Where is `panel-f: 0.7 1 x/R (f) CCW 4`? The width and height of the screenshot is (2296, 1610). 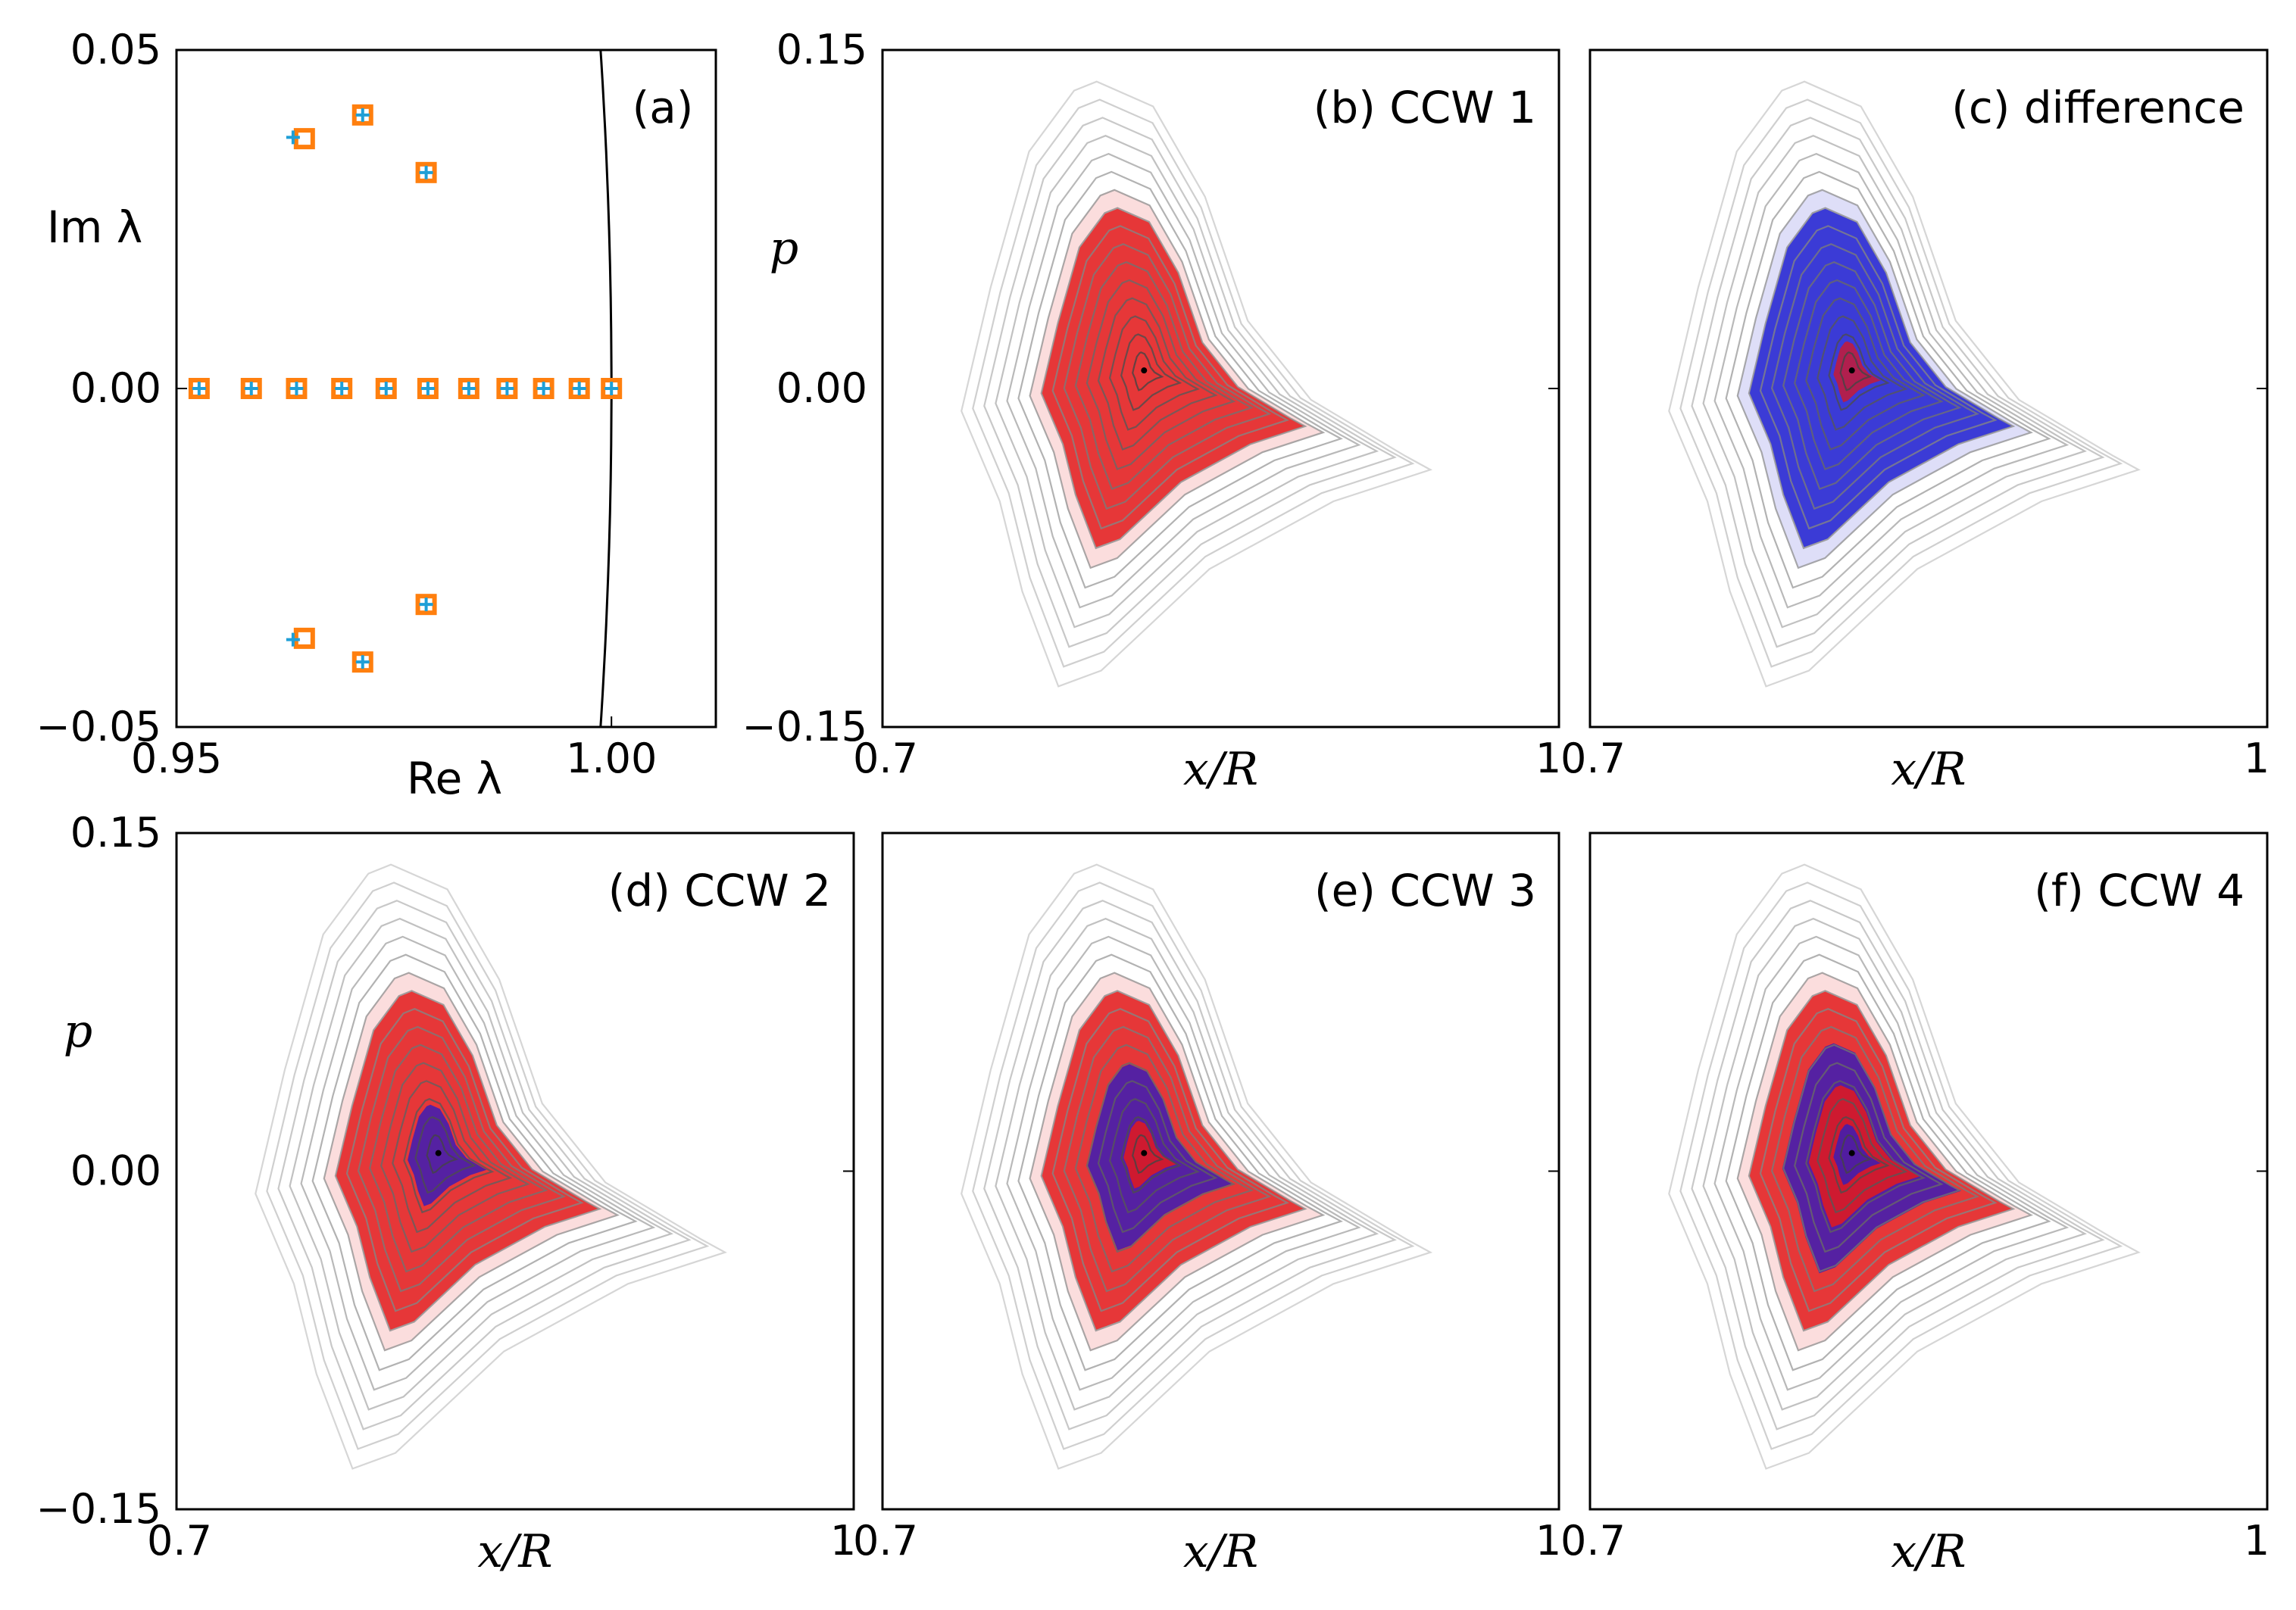 panel-f: 0.7 1 x/R (f) CCW 4 is located at coordinates (1914, 1205).